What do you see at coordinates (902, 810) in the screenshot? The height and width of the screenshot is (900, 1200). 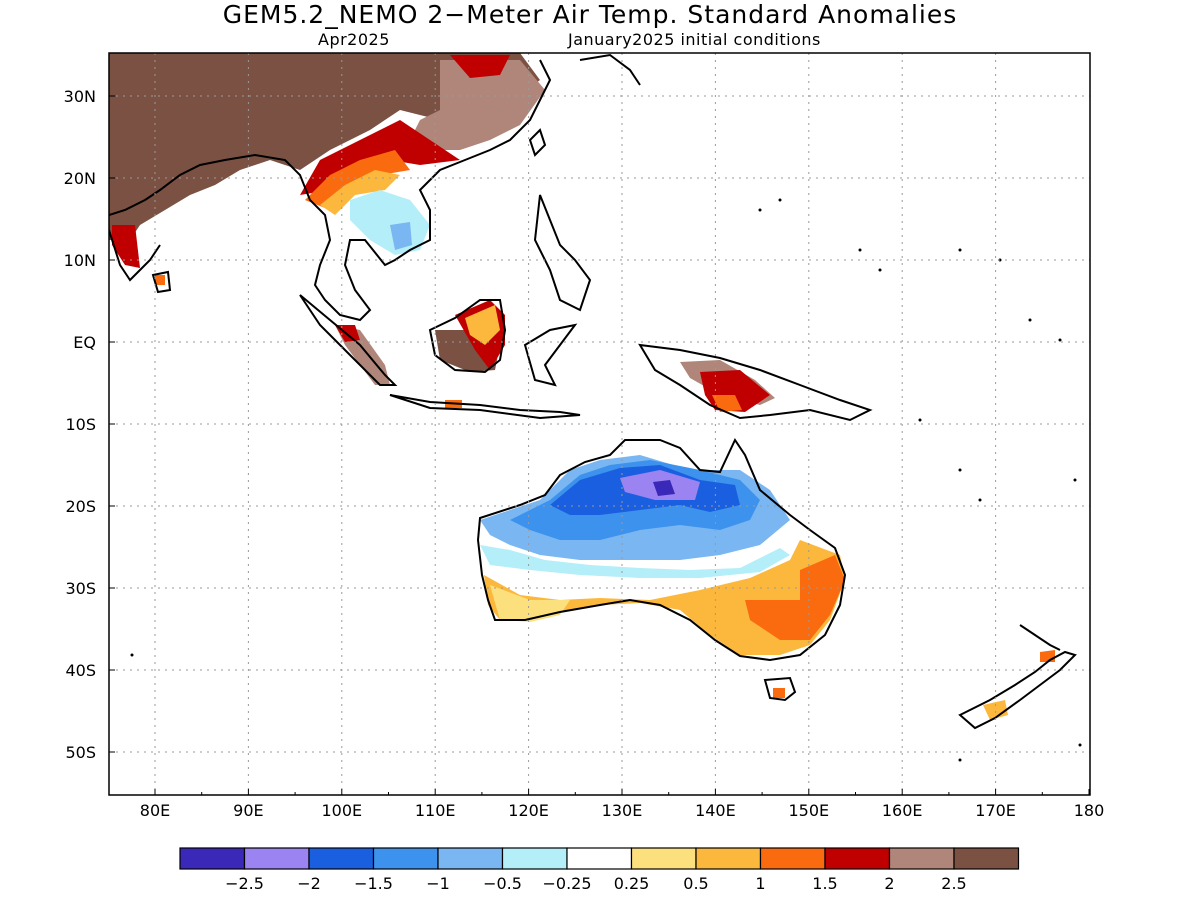 I see `lon-tick-label: 160E` at bounding box center [902, 810].